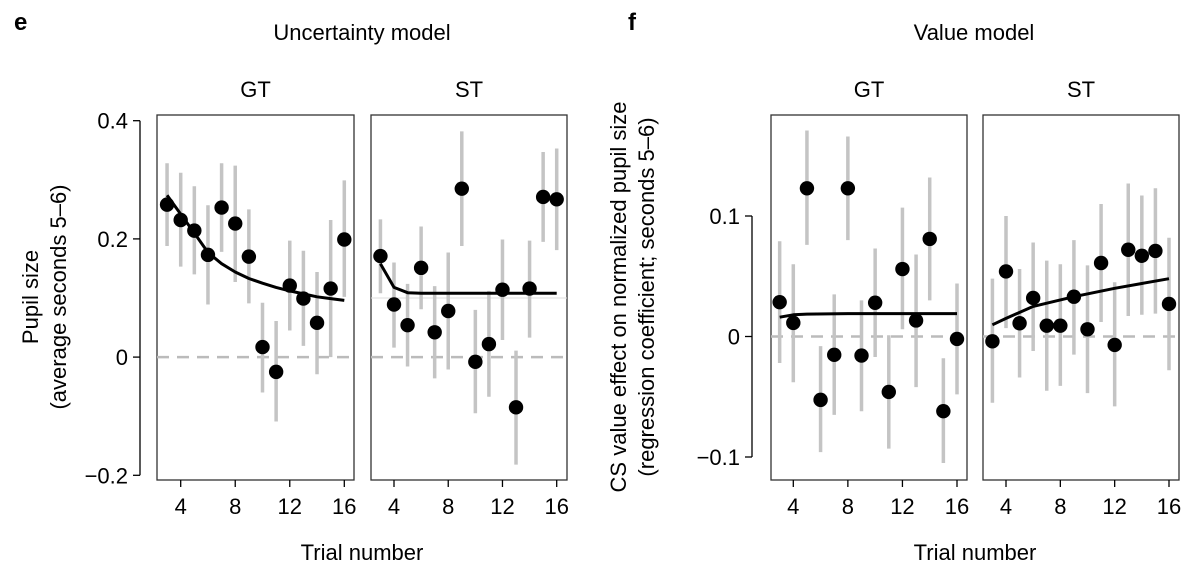  I want to click on y-tick-label: −0.1, so click(718, 457).